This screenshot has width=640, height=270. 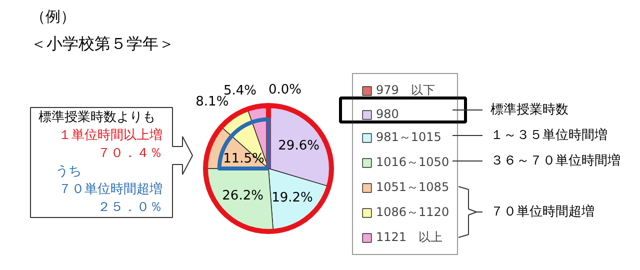 I want to click on text: 標準授業時数よりも, so click(x=97, y=117).